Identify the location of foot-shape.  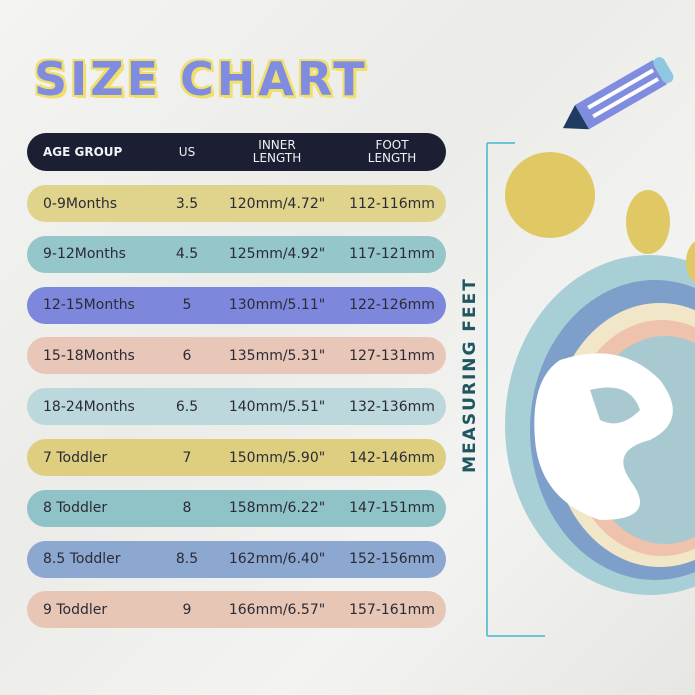
(600, 425).